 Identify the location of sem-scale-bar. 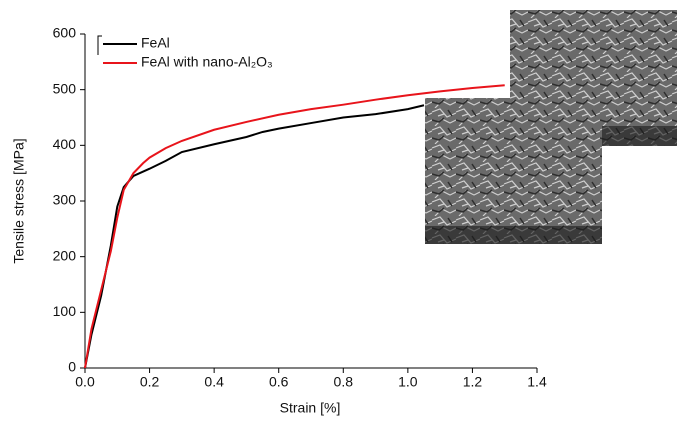
(513, 235).